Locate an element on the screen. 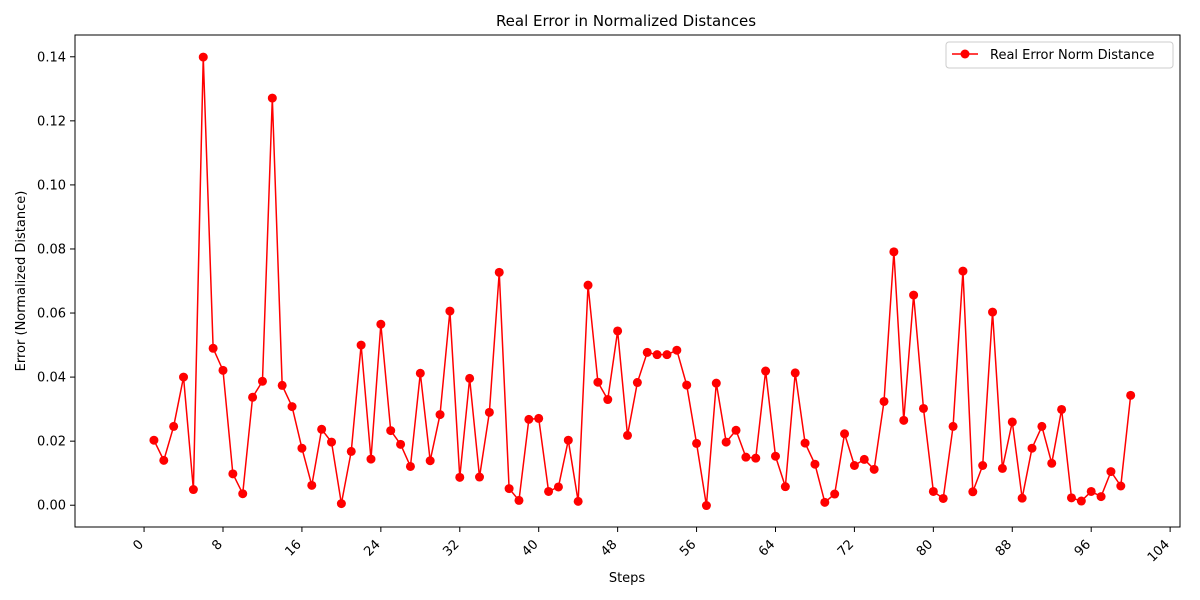  legend: Real Error Norm Distance is located at coordinates (1059, 55).